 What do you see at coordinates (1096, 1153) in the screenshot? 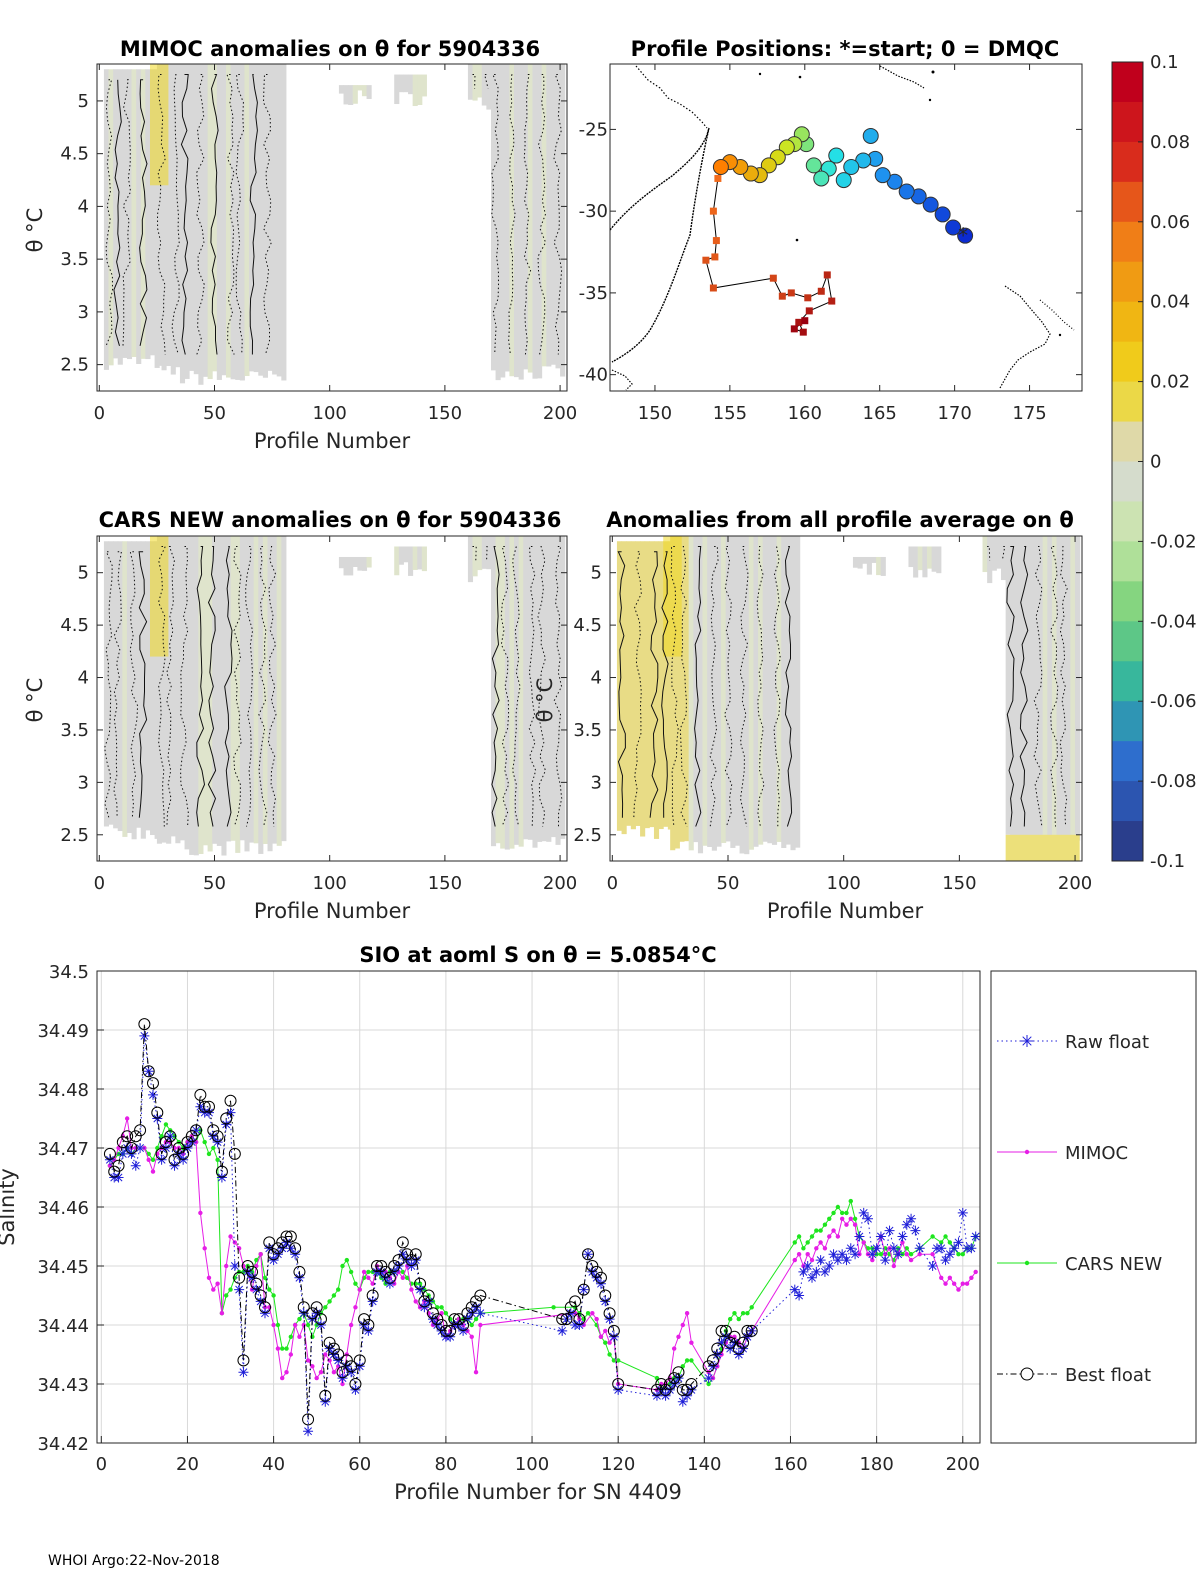
I see `legend-label-mimoc: MIMOC` at bounding box center [1096, 1153].